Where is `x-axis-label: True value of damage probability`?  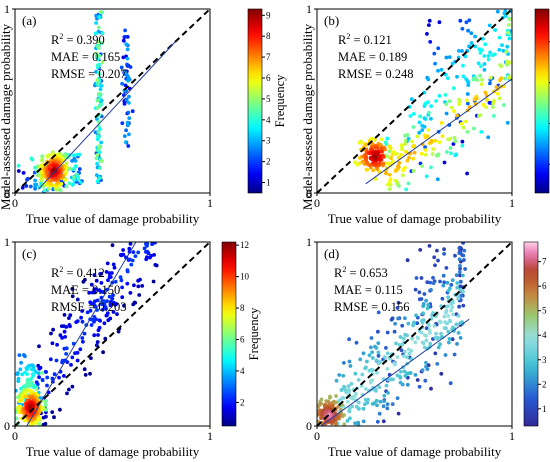
x-axis-label: True value of damage probability is located at coordinates (113, 451).